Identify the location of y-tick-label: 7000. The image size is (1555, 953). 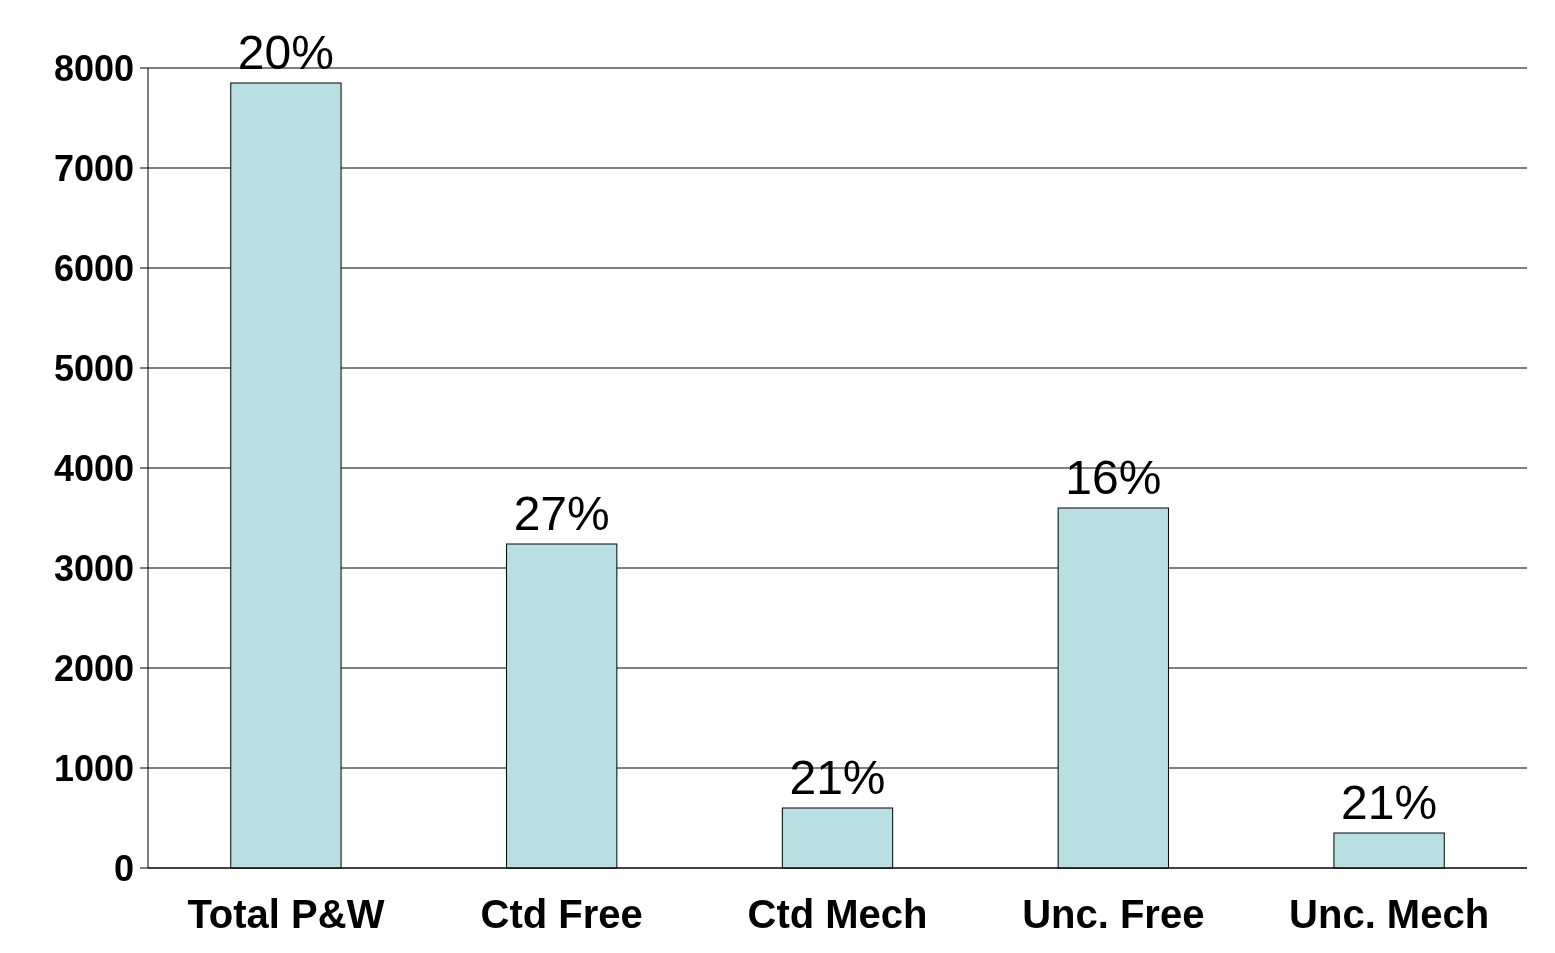
(93, 168).